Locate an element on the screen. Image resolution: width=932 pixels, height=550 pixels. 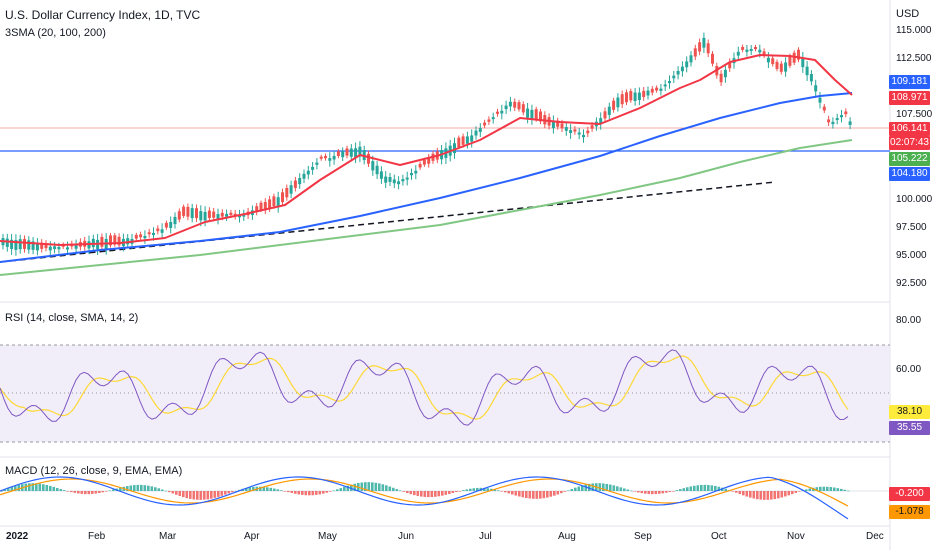
time-tick: Oct is located at coordinates (719, 536).